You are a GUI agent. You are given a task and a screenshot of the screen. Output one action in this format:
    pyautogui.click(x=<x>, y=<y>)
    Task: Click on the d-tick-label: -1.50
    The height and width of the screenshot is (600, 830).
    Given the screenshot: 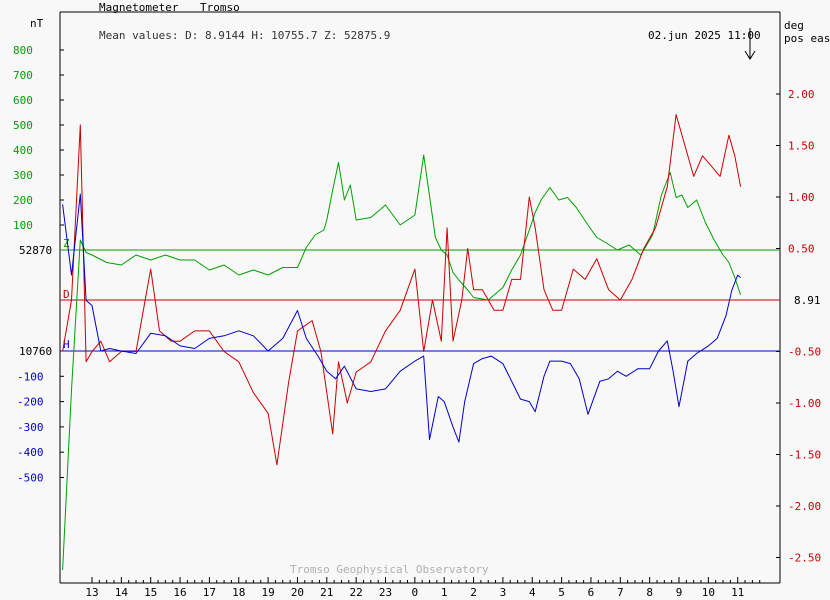 What is the action you would take?
    pyautogui.click(x=804, y=455)
    